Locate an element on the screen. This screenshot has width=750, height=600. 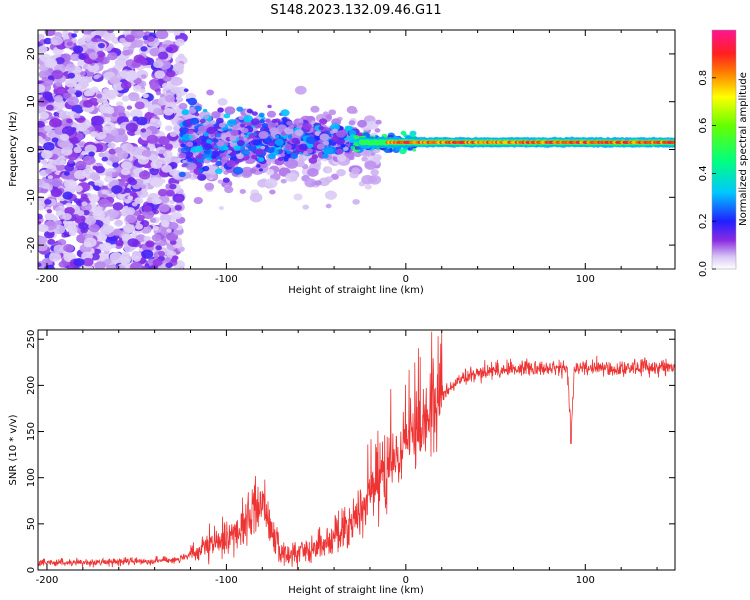
spectrogram-y-tick-label: -20 is located at coordinates (31, 245).